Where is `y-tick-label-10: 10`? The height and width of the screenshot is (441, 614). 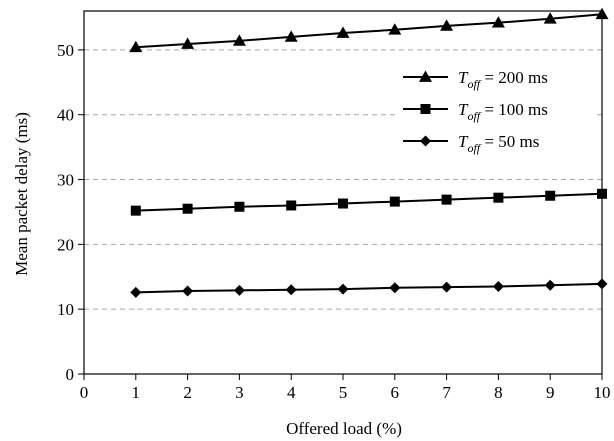 y-tick-label-10: 10 is located at coordinates (65, 309).